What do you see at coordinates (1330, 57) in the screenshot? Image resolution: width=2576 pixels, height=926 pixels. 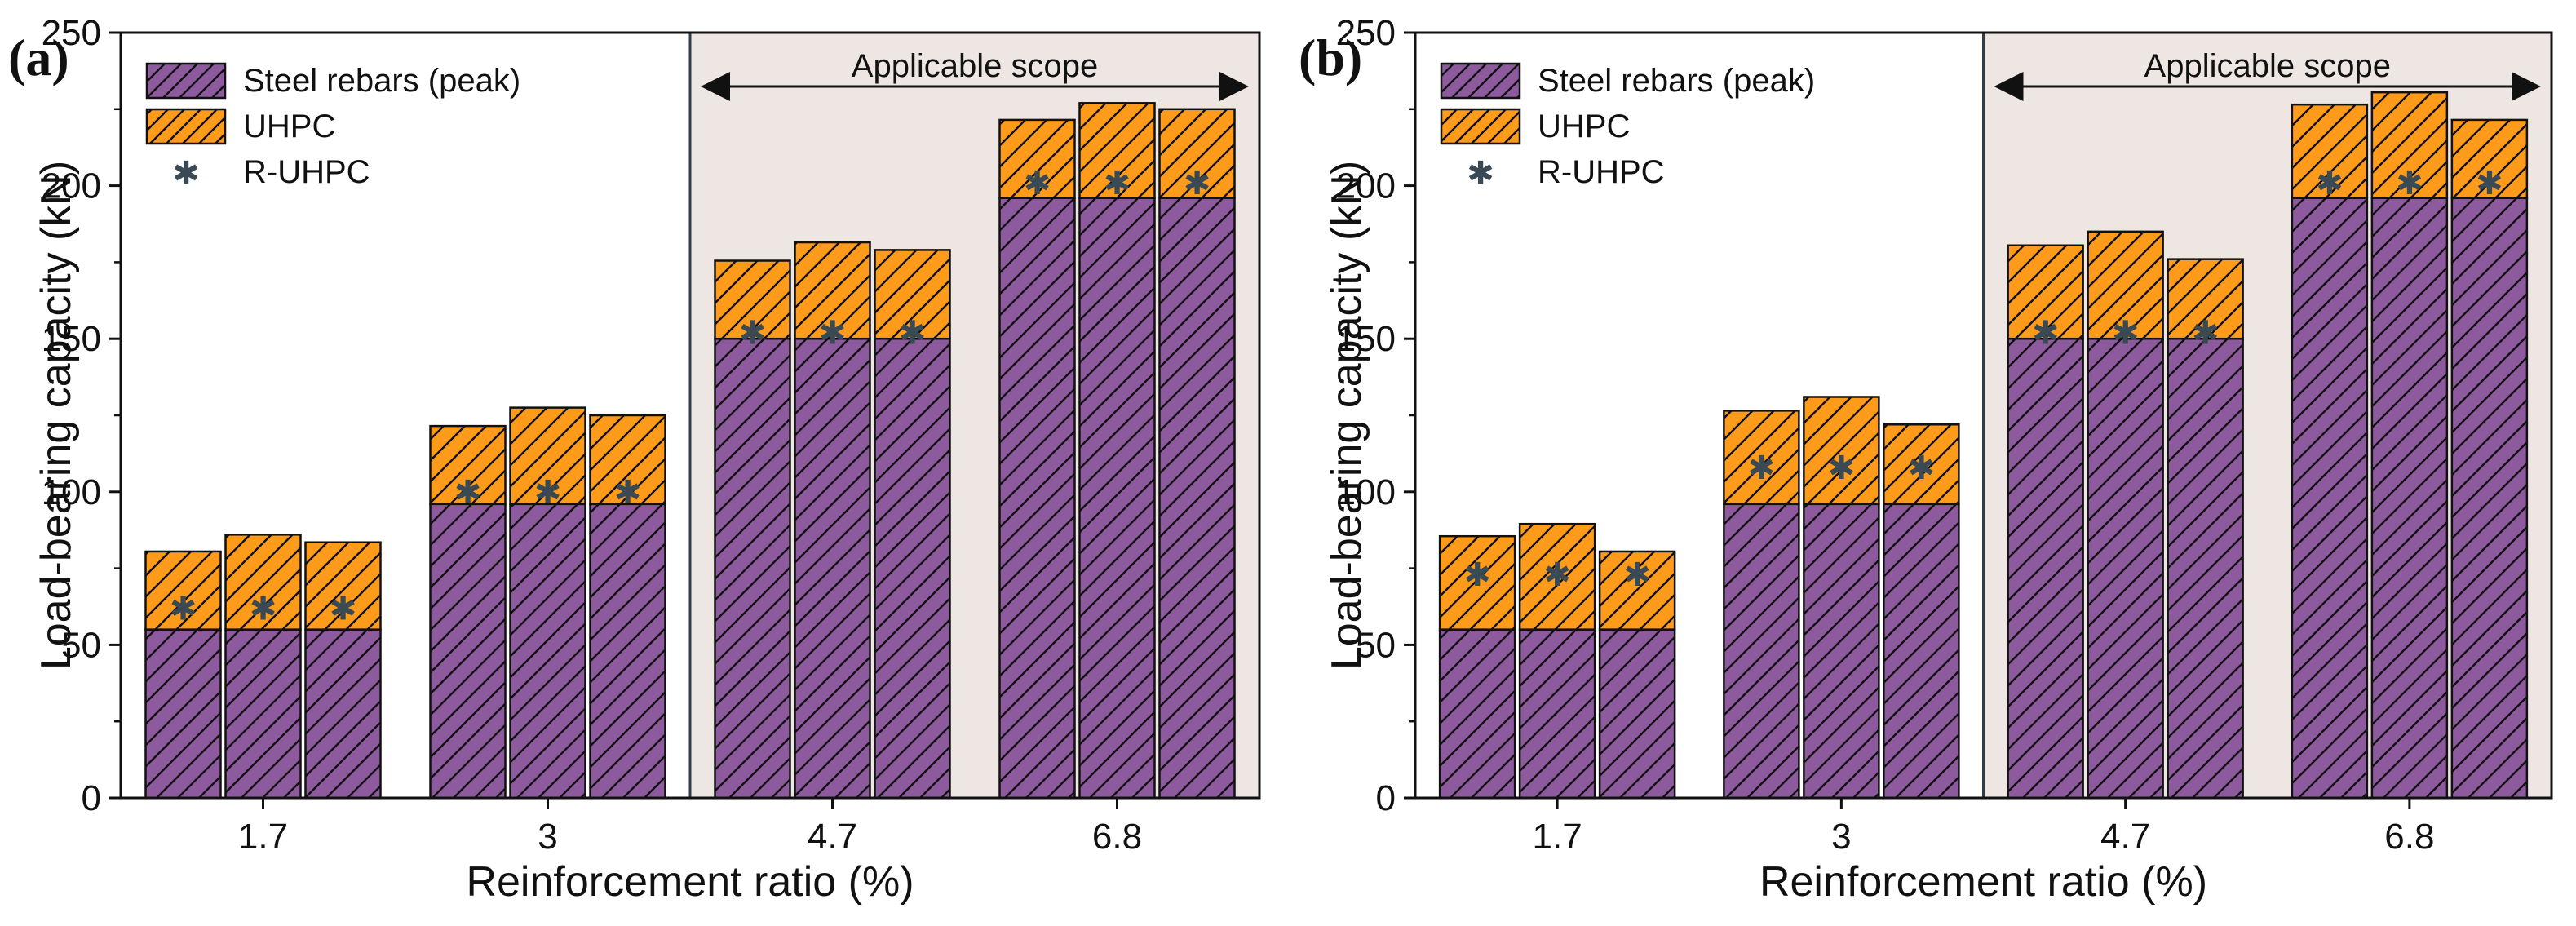 I see `panel-label: (b)` at bounding box center [1330, 57].